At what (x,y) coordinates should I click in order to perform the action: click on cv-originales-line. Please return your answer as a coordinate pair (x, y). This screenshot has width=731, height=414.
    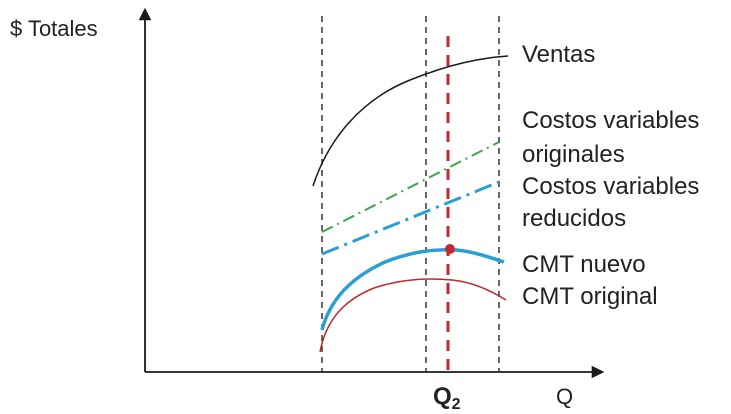
    Looking at the image, I should click on (410, 187).